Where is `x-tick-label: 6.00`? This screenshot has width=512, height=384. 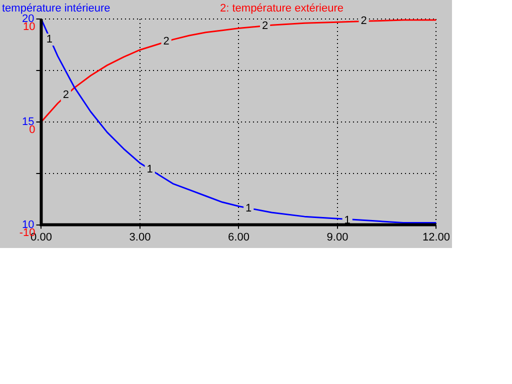
x-tick-label: 6.00 is located at coordinates (239, 237).